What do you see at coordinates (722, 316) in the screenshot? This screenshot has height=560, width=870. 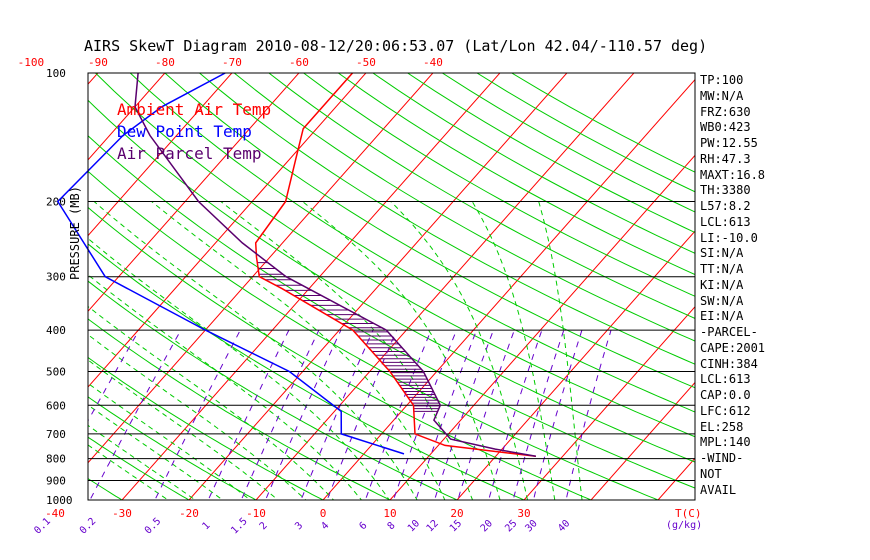 I see `param-ei: EI:N/A` at bounding box center [722, 316].